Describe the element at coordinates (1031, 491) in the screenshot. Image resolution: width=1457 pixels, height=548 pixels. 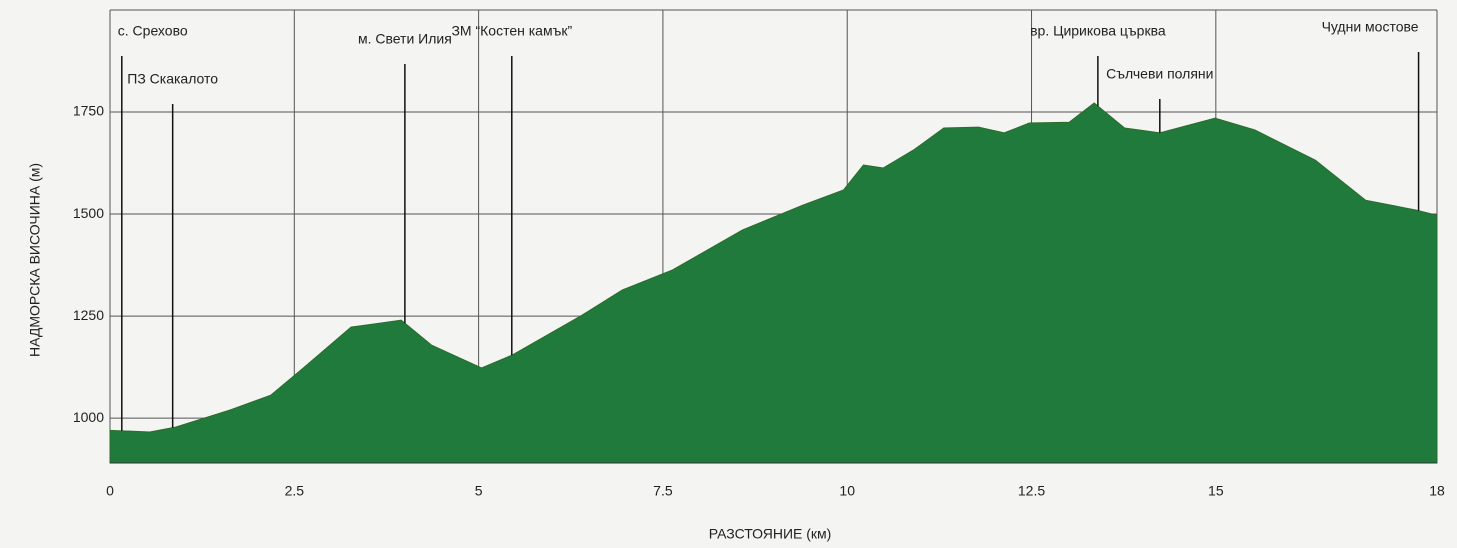
I see `x-tick-label: 12.5` at that location.